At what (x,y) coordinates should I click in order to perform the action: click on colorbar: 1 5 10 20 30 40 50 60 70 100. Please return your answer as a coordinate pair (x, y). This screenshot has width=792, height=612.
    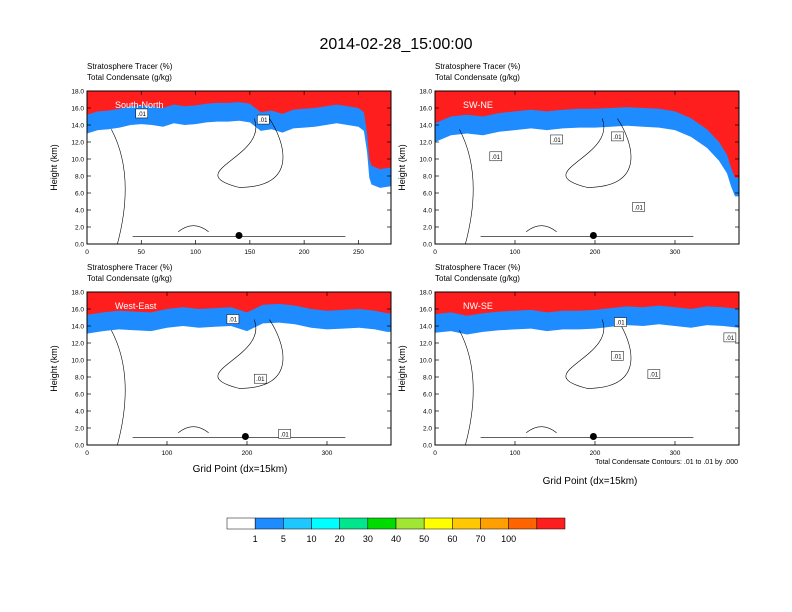
    Looking at the image, I should click on (396, 530).